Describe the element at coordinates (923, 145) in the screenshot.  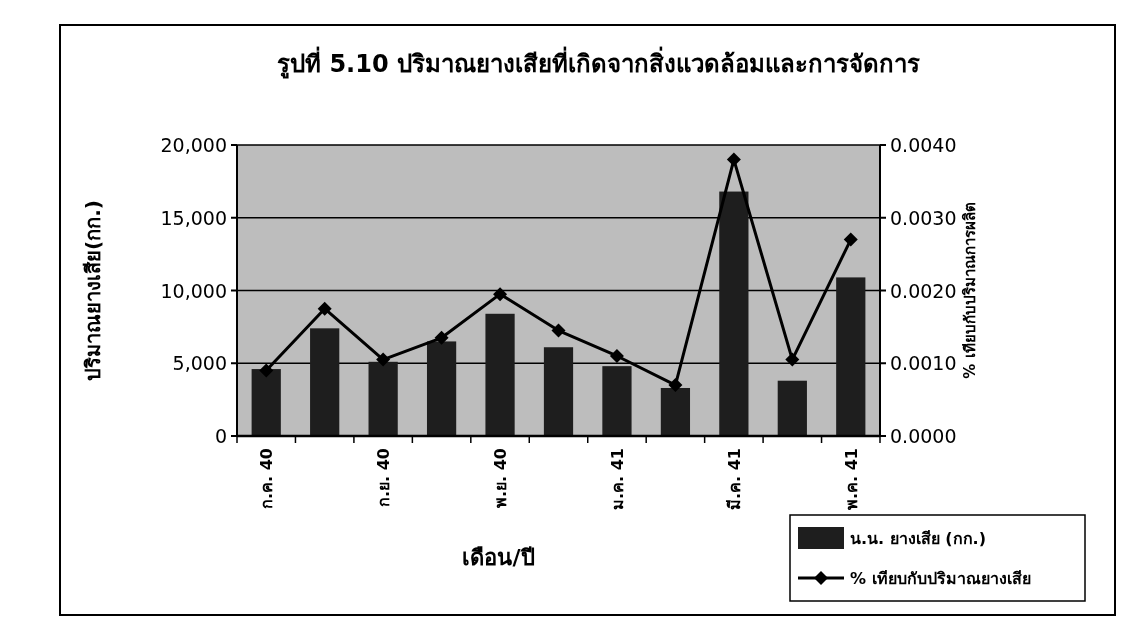
I see `y2-tick-label: 0.0040` at that location.